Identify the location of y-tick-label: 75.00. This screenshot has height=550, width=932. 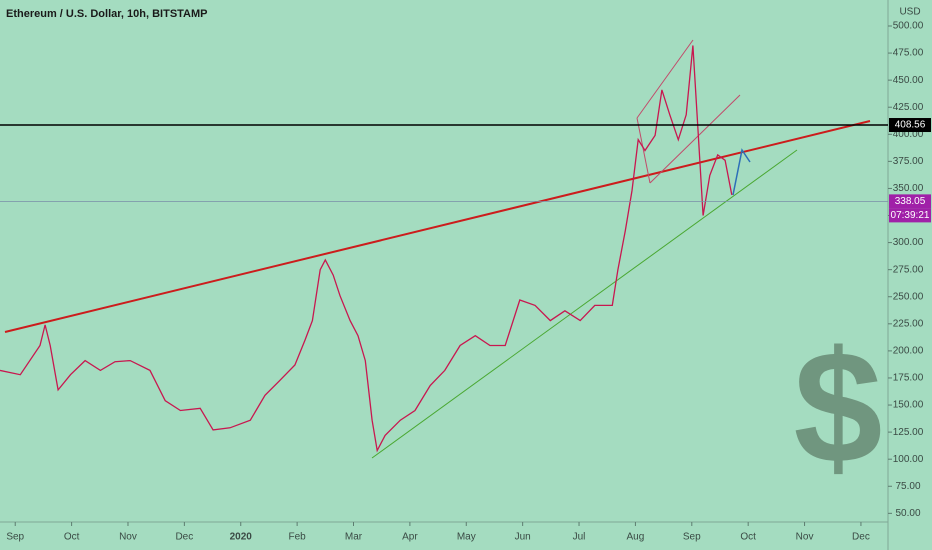
(907, 486).